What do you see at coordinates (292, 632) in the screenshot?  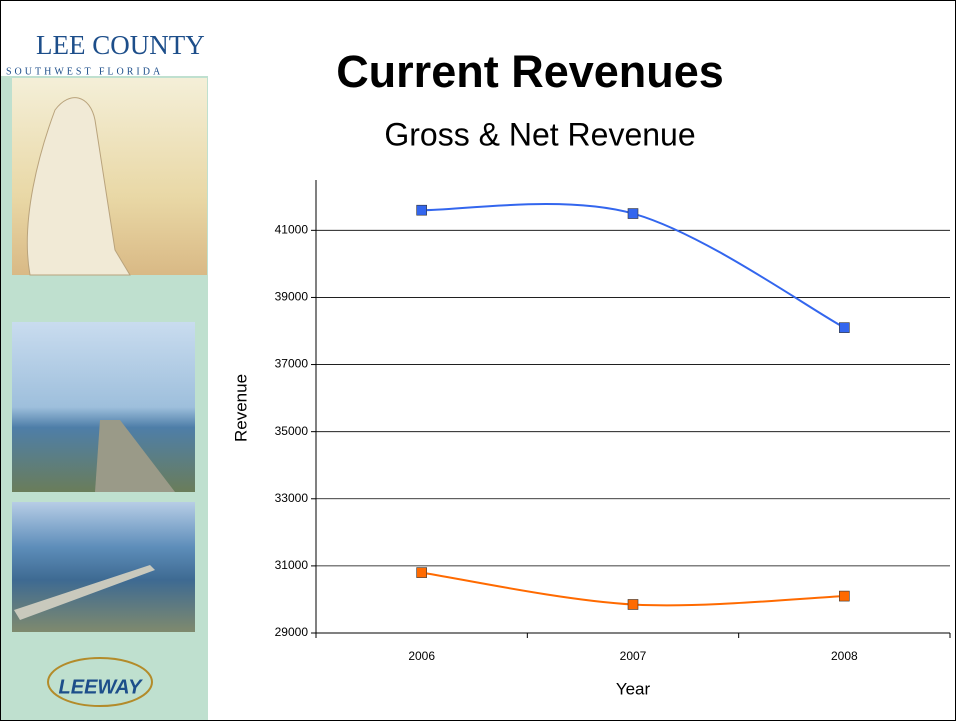 I see `y-tick-label: 29000` at bounding box center [292, 632].